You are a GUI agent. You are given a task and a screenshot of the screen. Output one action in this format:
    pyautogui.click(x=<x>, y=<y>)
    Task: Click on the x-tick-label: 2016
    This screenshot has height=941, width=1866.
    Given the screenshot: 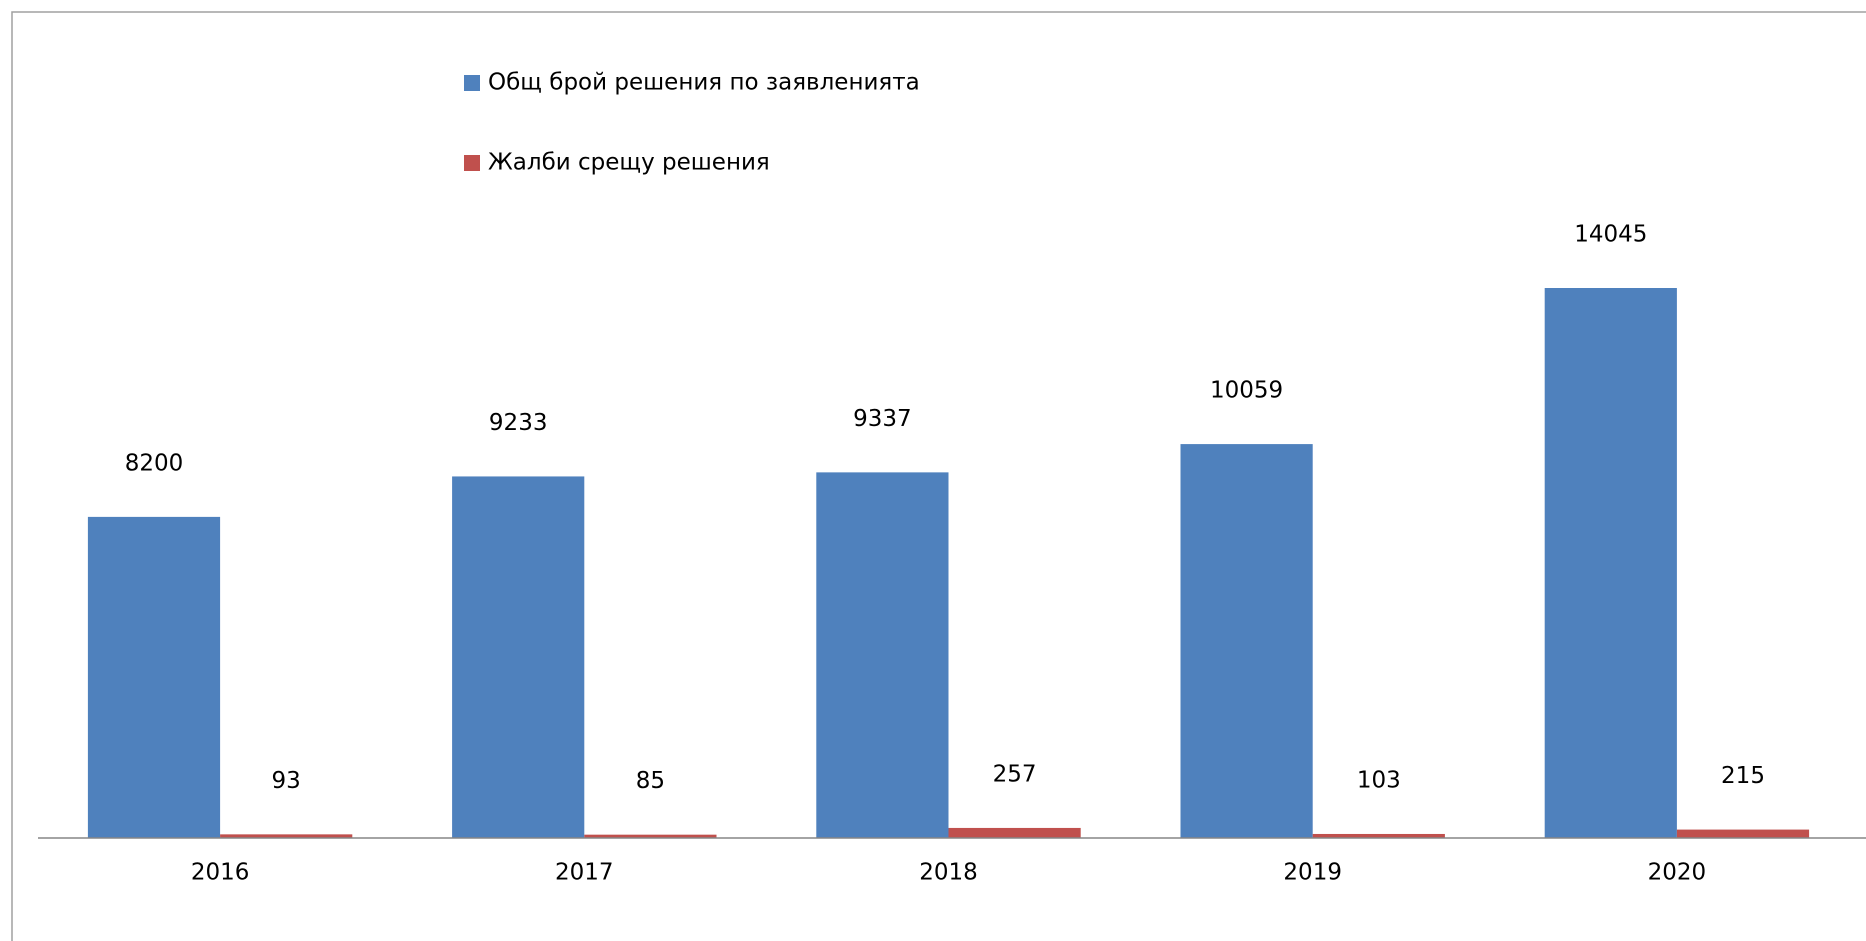 What is the action you would take?
    pyautogui.click(x=220, y=873)
    